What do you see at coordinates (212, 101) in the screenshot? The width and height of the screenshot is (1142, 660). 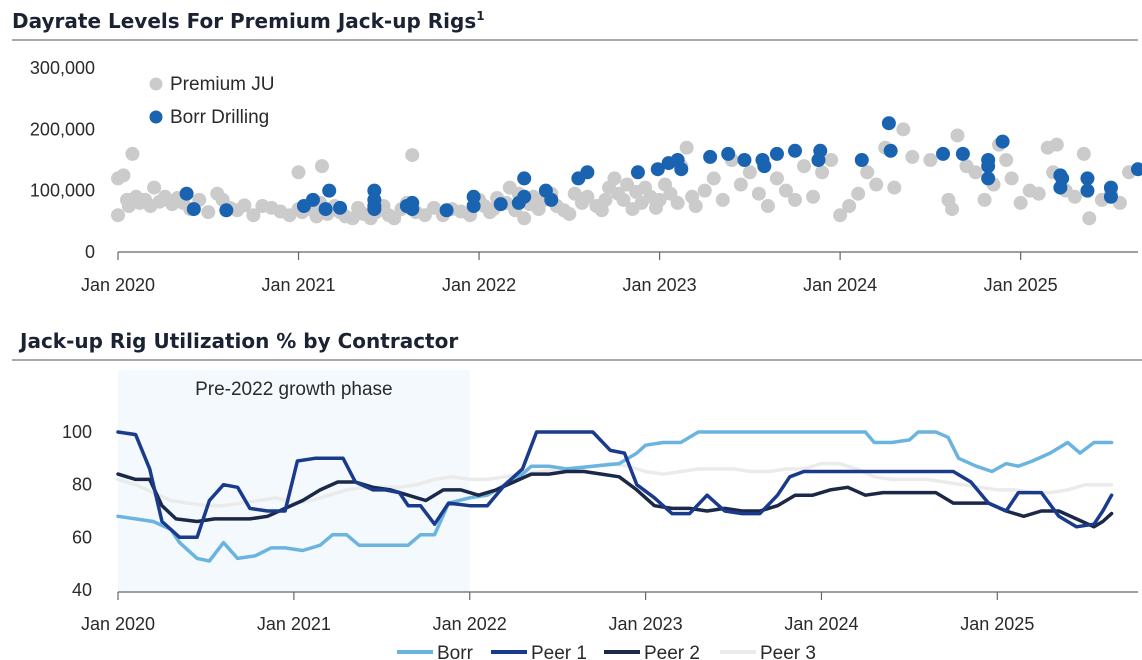 I see `dayrate-legend: Premium JU Borr Drilling` at bounding box center [212, 101].